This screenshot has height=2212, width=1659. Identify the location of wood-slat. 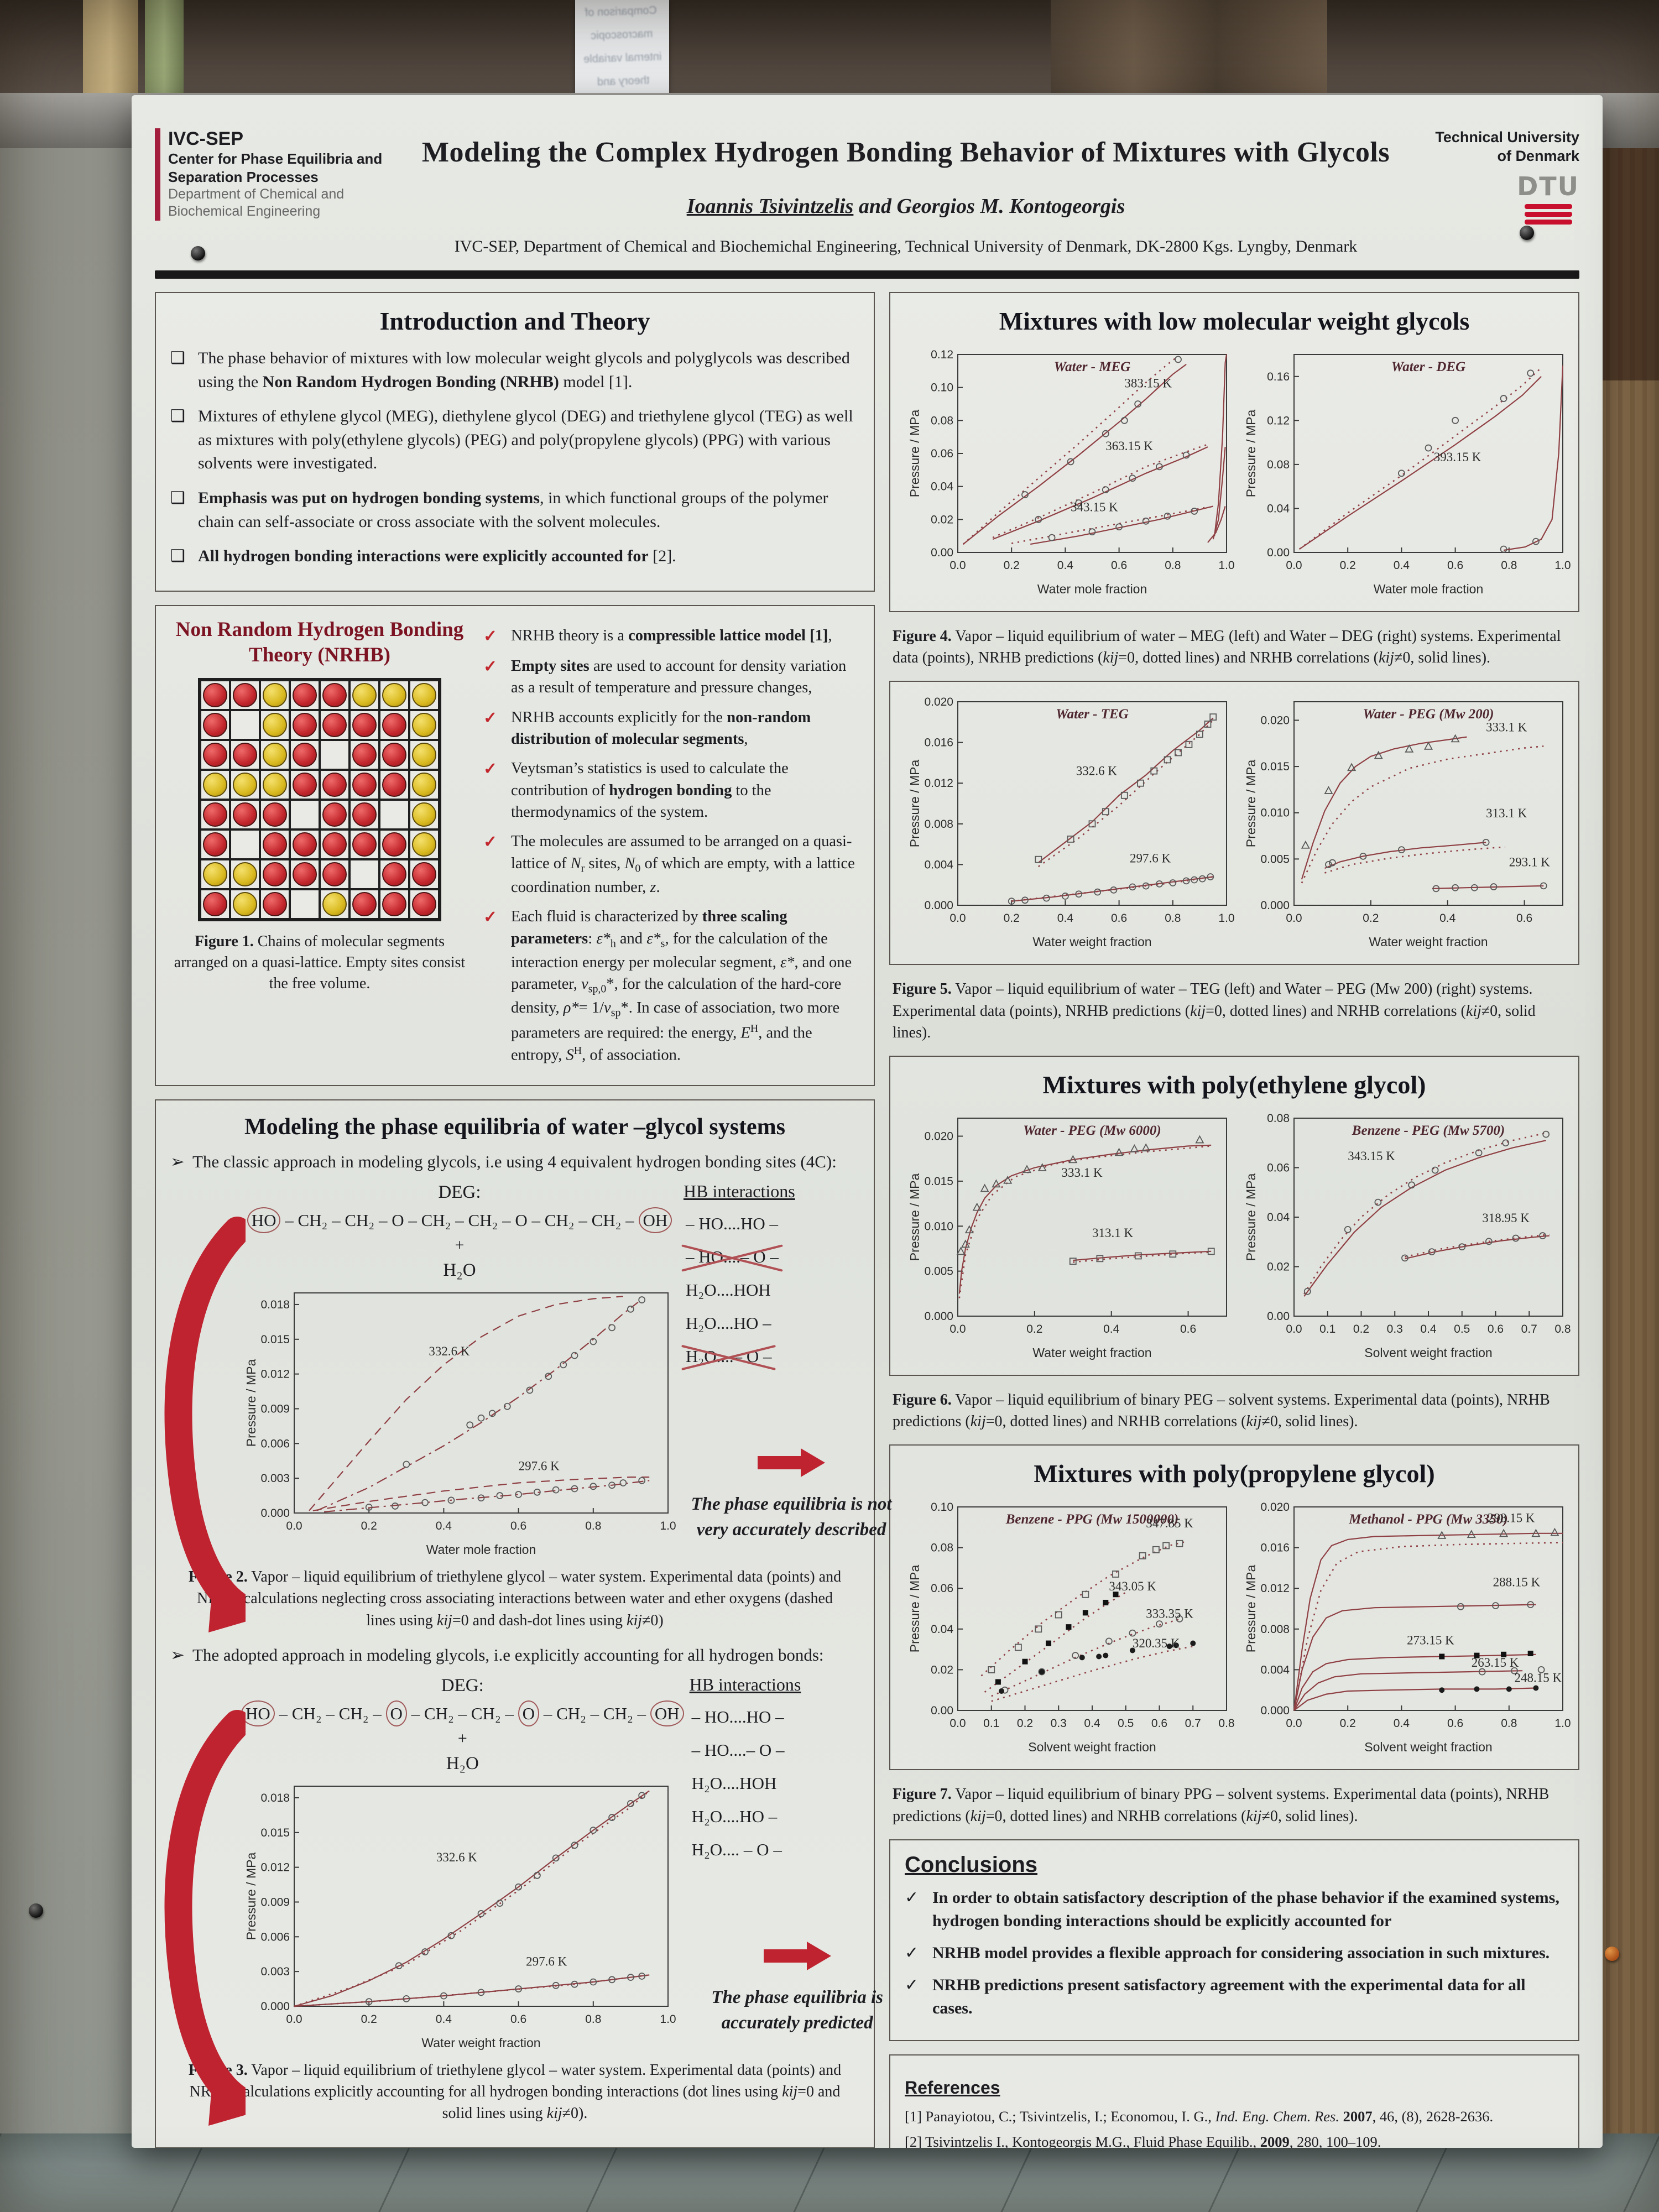
(165, 47).